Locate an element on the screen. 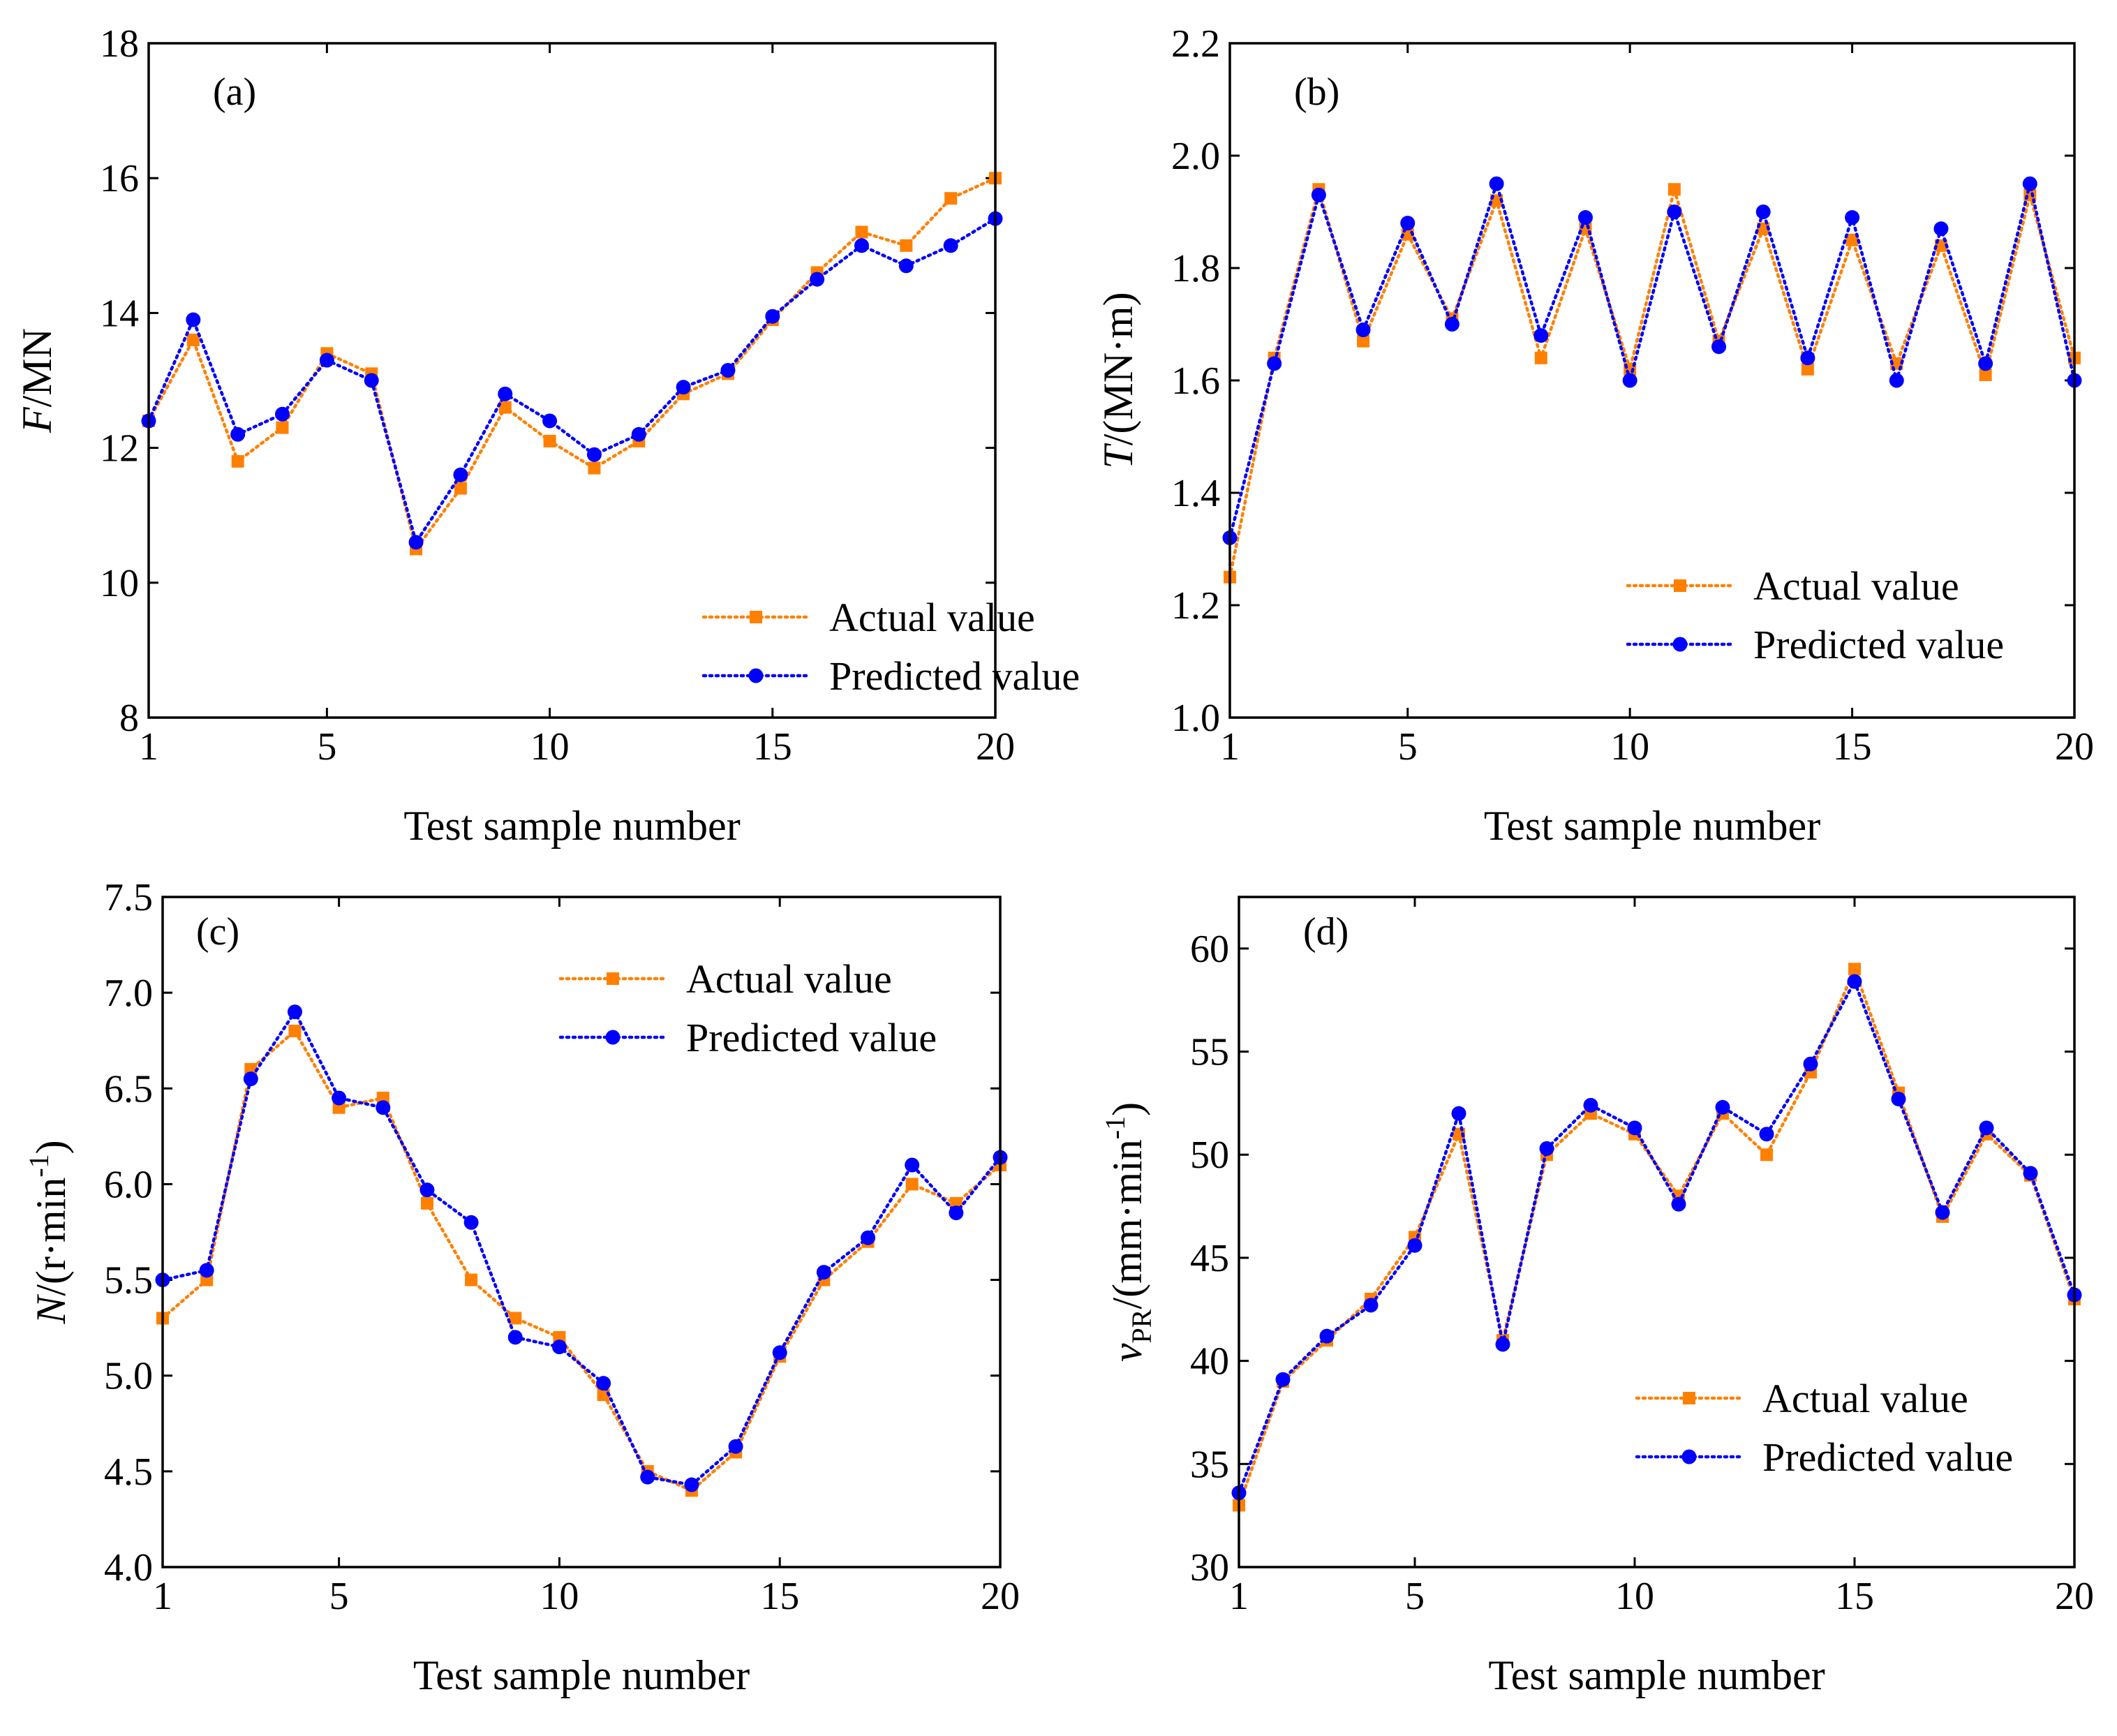  y-tick-label: 45 is located at coordinates (1209, 1258).